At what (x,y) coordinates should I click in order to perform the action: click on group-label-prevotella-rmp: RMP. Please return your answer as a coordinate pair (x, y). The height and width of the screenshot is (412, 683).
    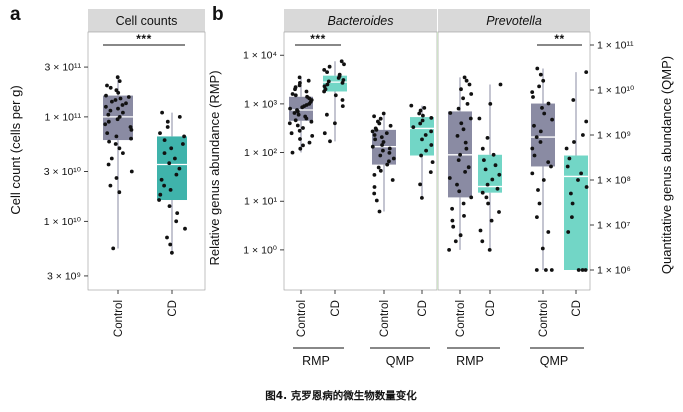
    Looking at the image, I should click on (470, 361).